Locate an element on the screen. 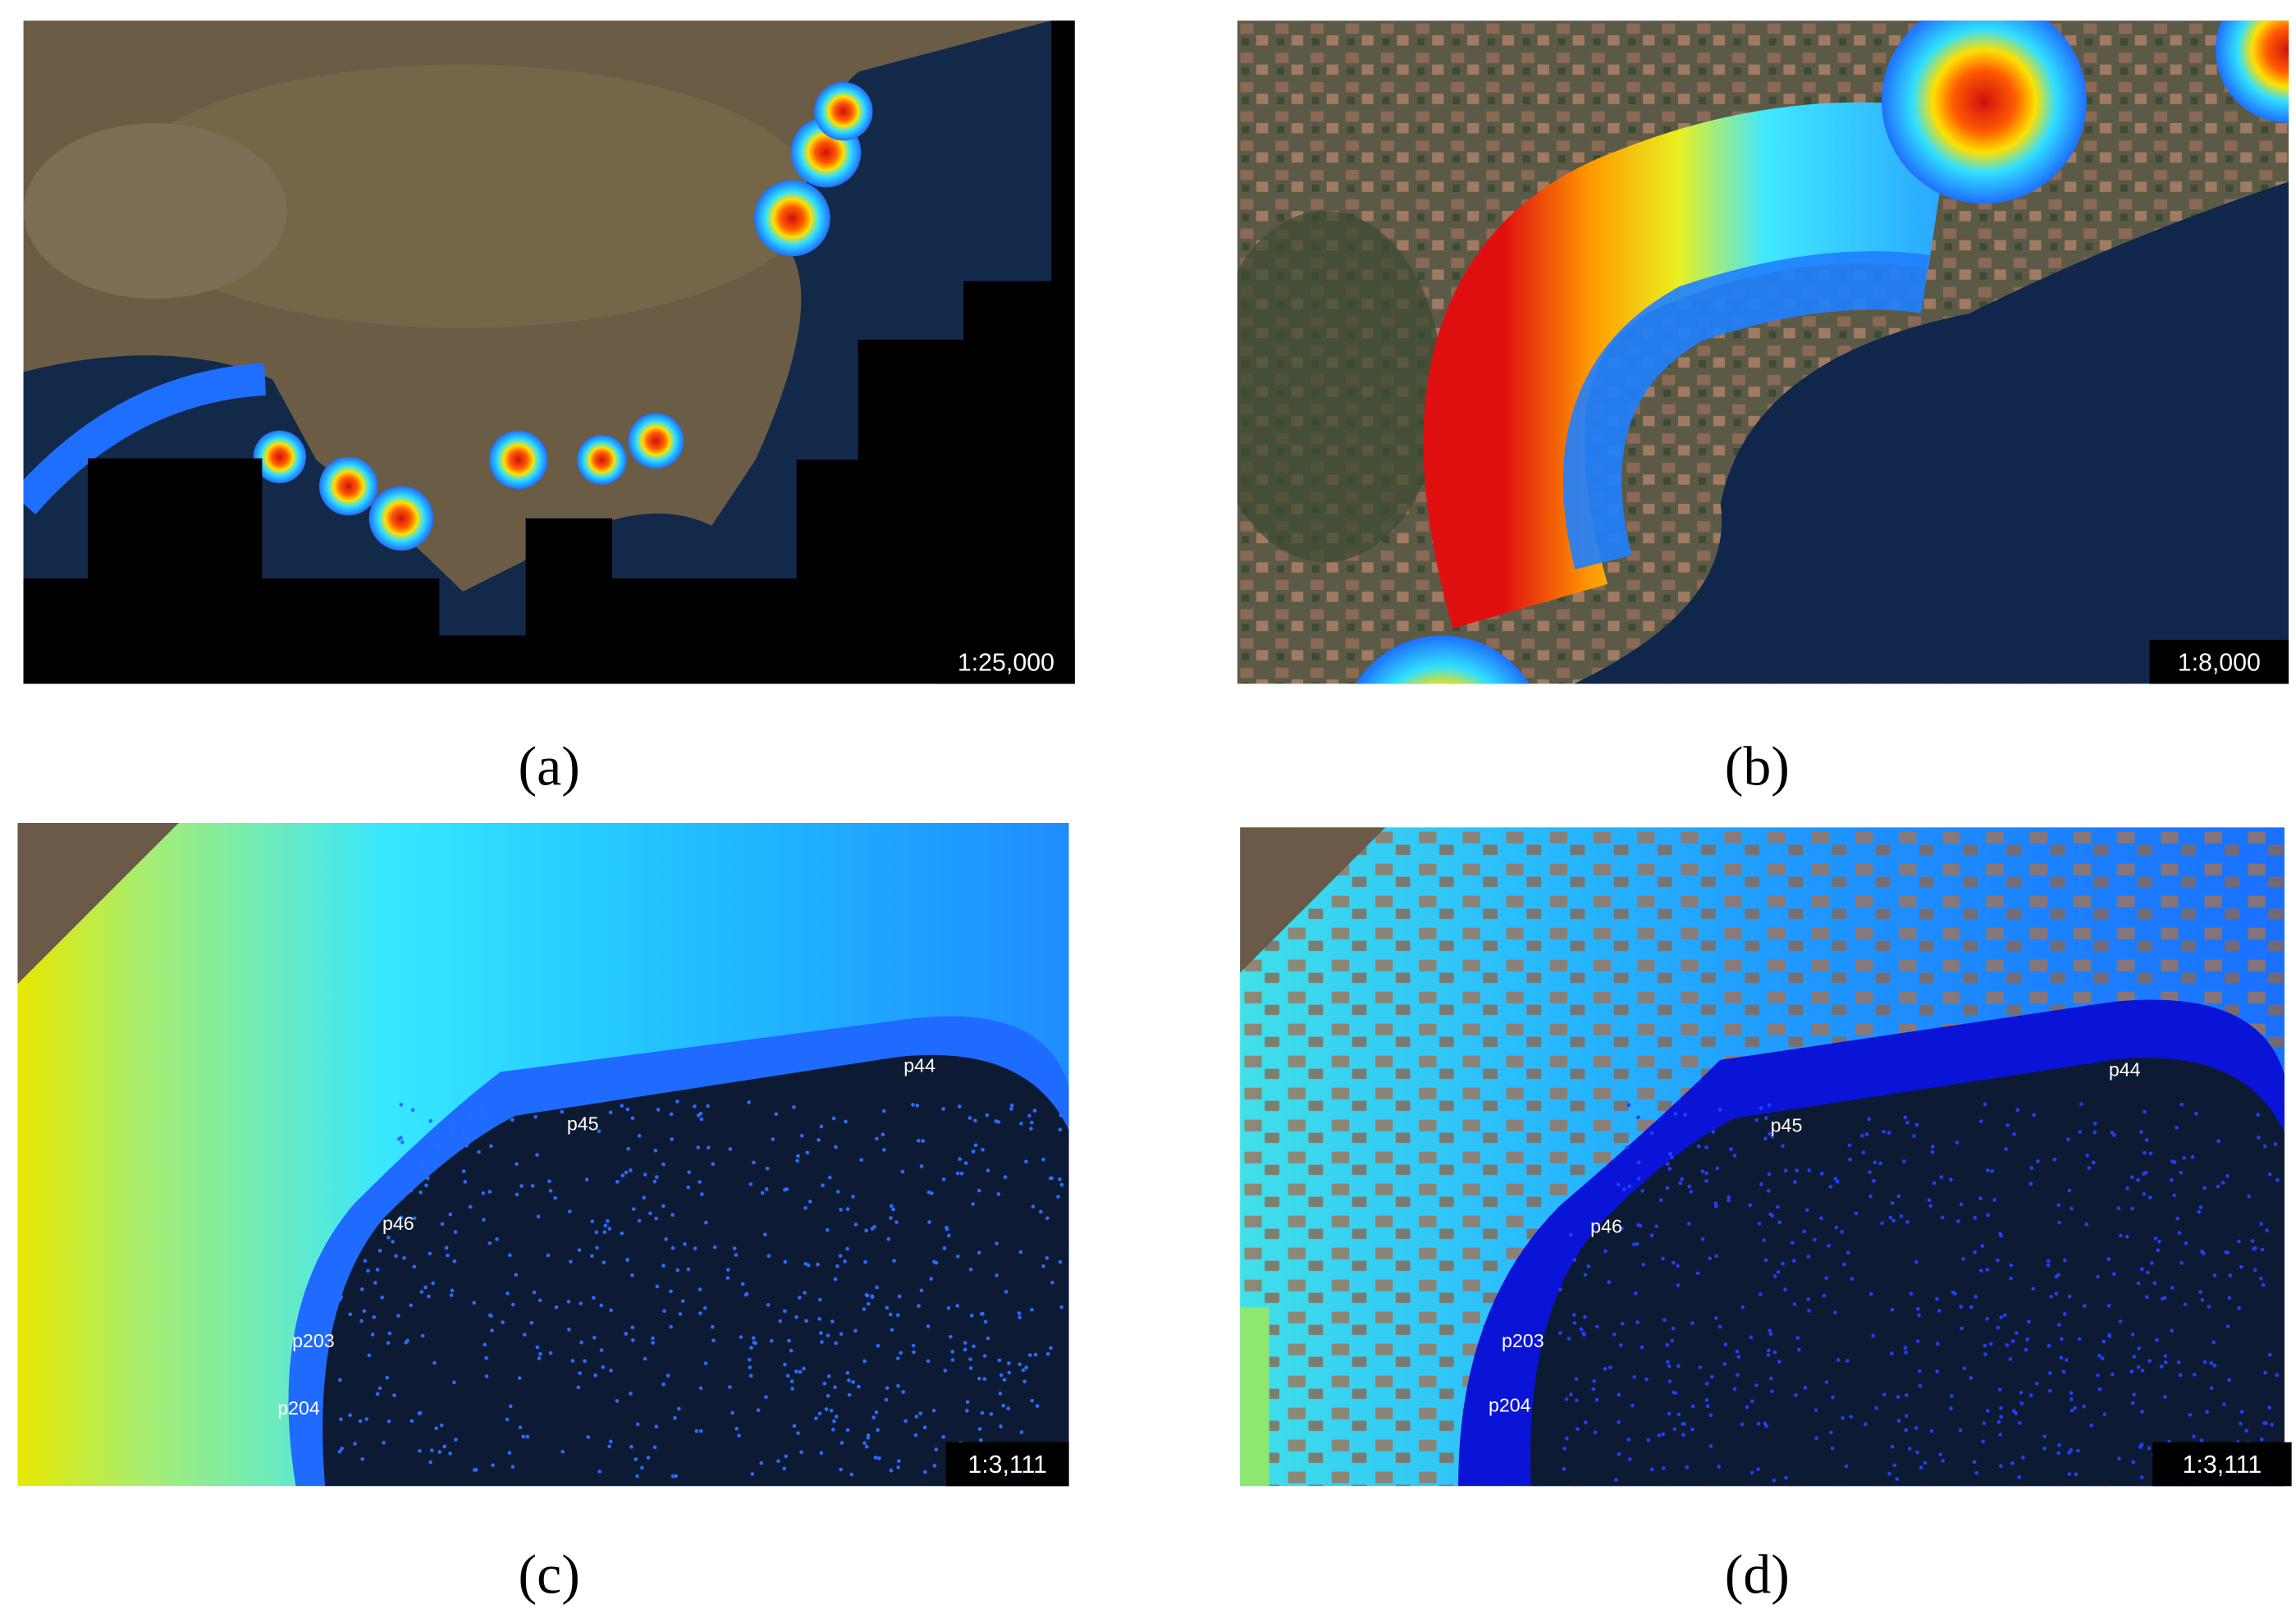 Image resolution: width=2296 pixels, height=1618 pixels. point-label: p46 is located at coordinates (1606, 1226).